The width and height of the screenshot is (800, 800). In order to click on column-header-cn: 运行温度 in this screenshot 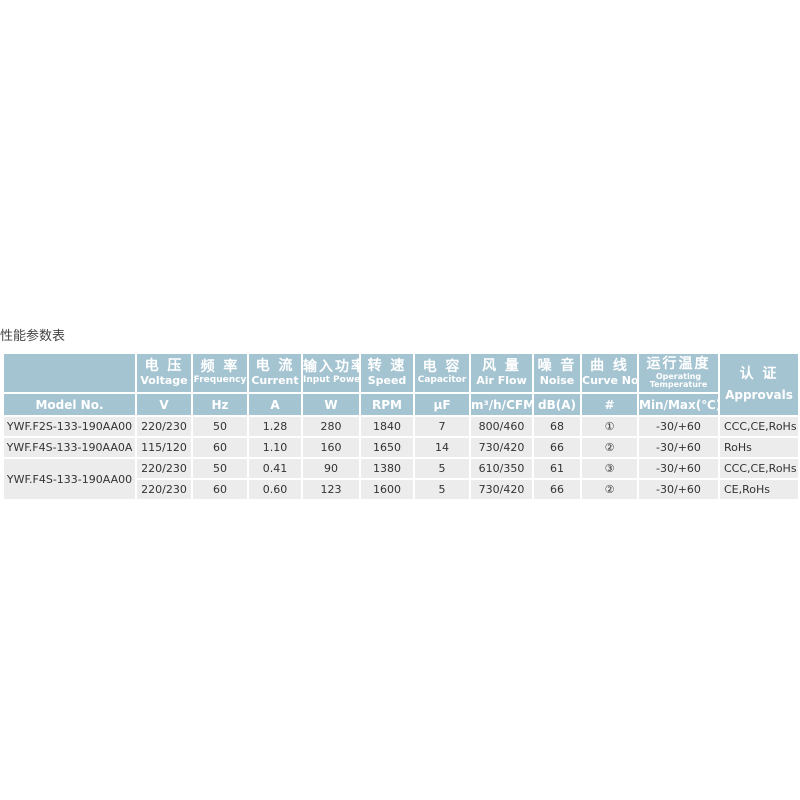, I will do `click(678, 364)`.